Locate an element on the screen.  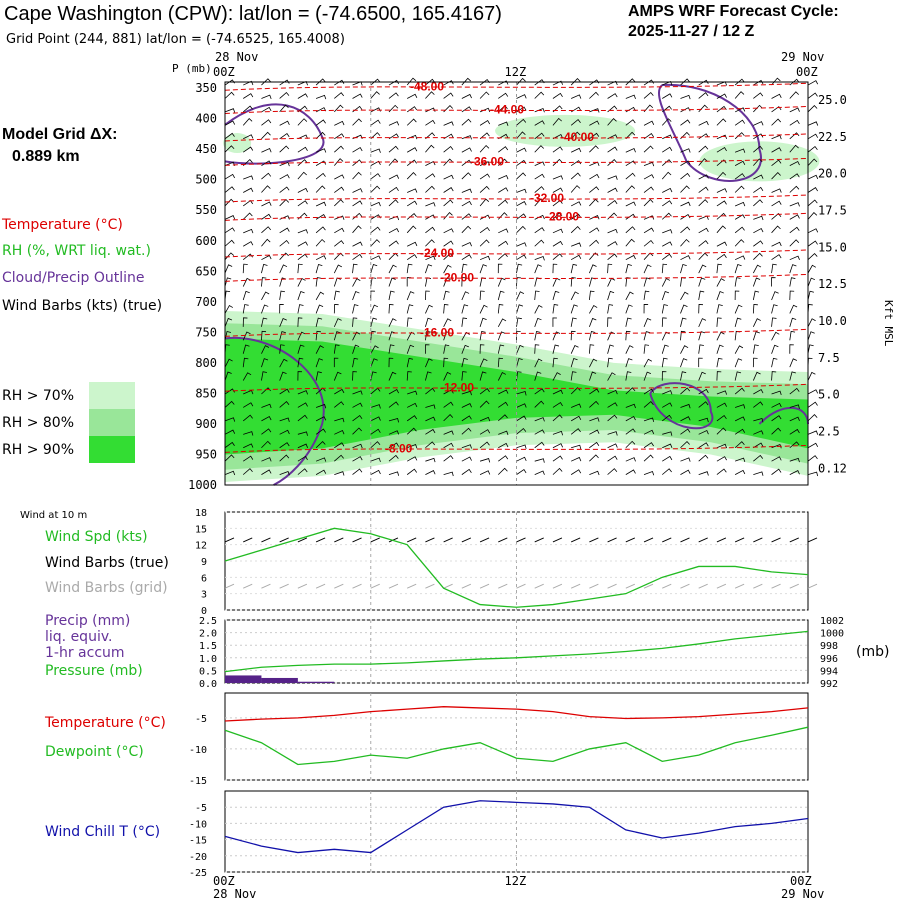
pressure-right-tick: 1002 is located at coordinates (832, 621).